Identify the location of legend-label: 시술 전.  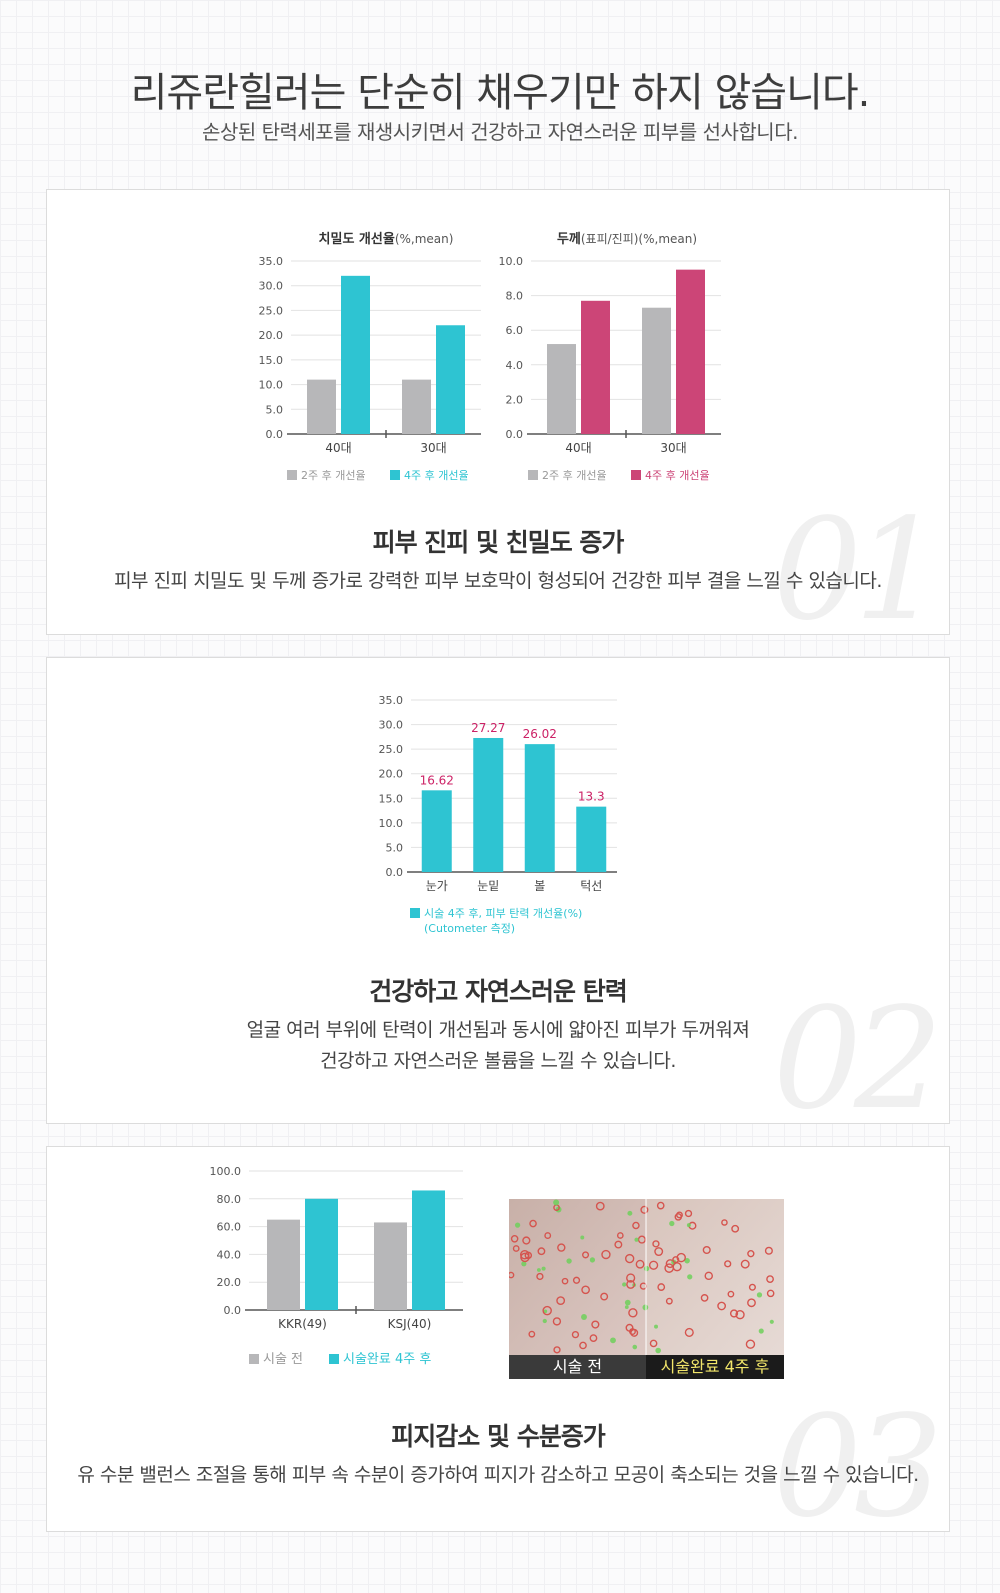
(283, 1359).